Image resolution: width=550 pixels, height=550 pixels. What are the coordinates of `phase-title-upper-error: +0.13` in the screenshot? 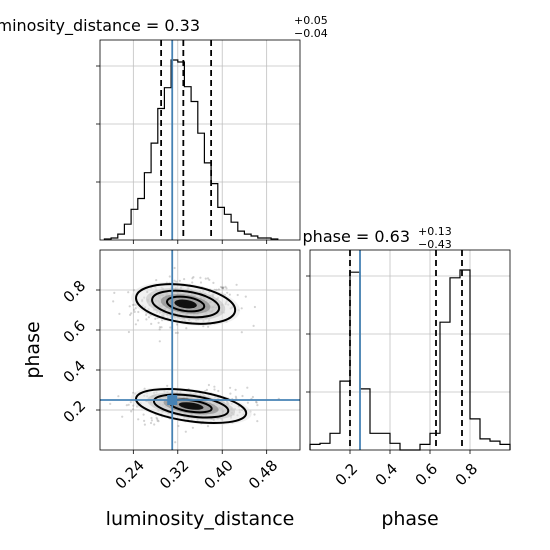 It's located at (435, 231).